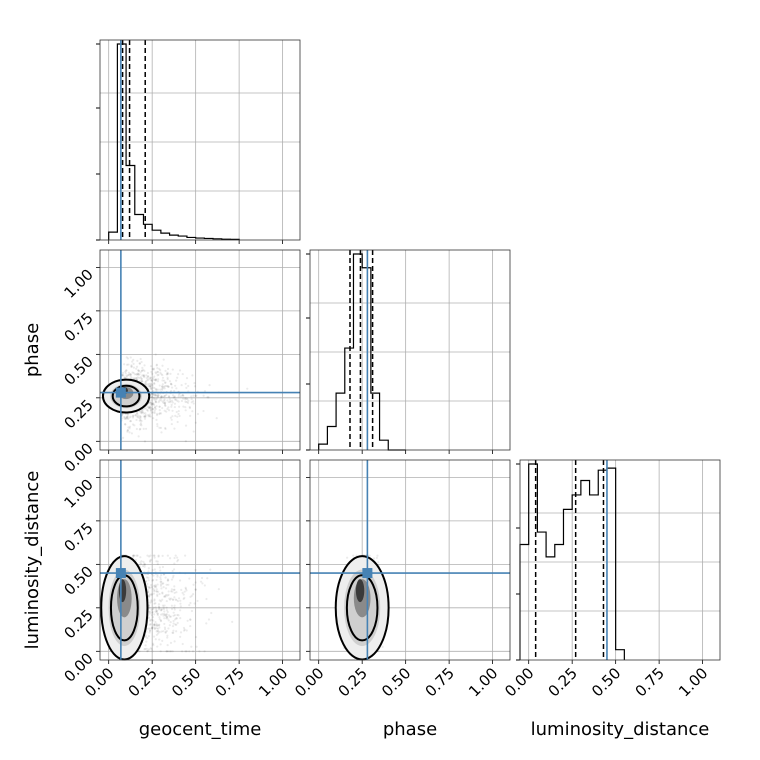  I want to click on x-tick-label: 0.25, so click(563, 682).